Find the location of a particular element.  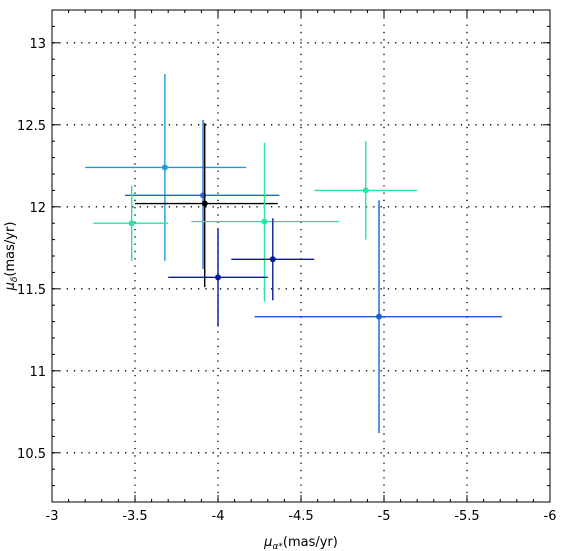

x-axis-label: μα*(mas/yr) is located at coordinates (300, 543).